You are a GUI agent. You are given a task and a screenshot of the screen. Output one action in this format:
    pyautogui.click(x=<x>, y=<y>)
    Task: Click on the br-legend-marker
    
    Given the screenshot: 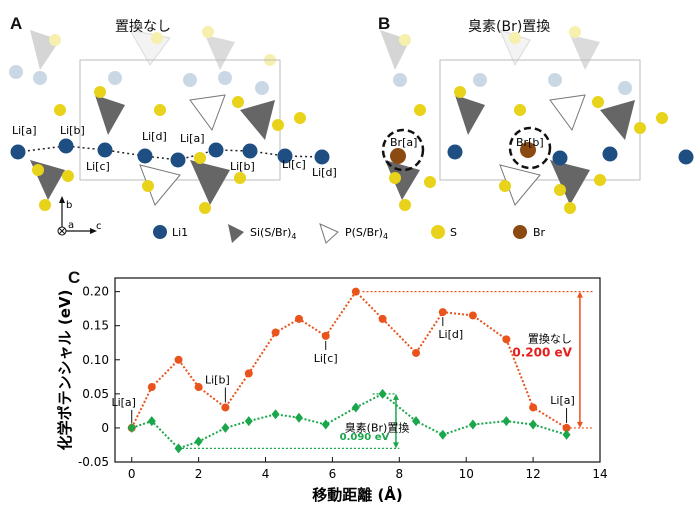 What is the action you would take?
    pyautogui.click(x=520, y=232)
    